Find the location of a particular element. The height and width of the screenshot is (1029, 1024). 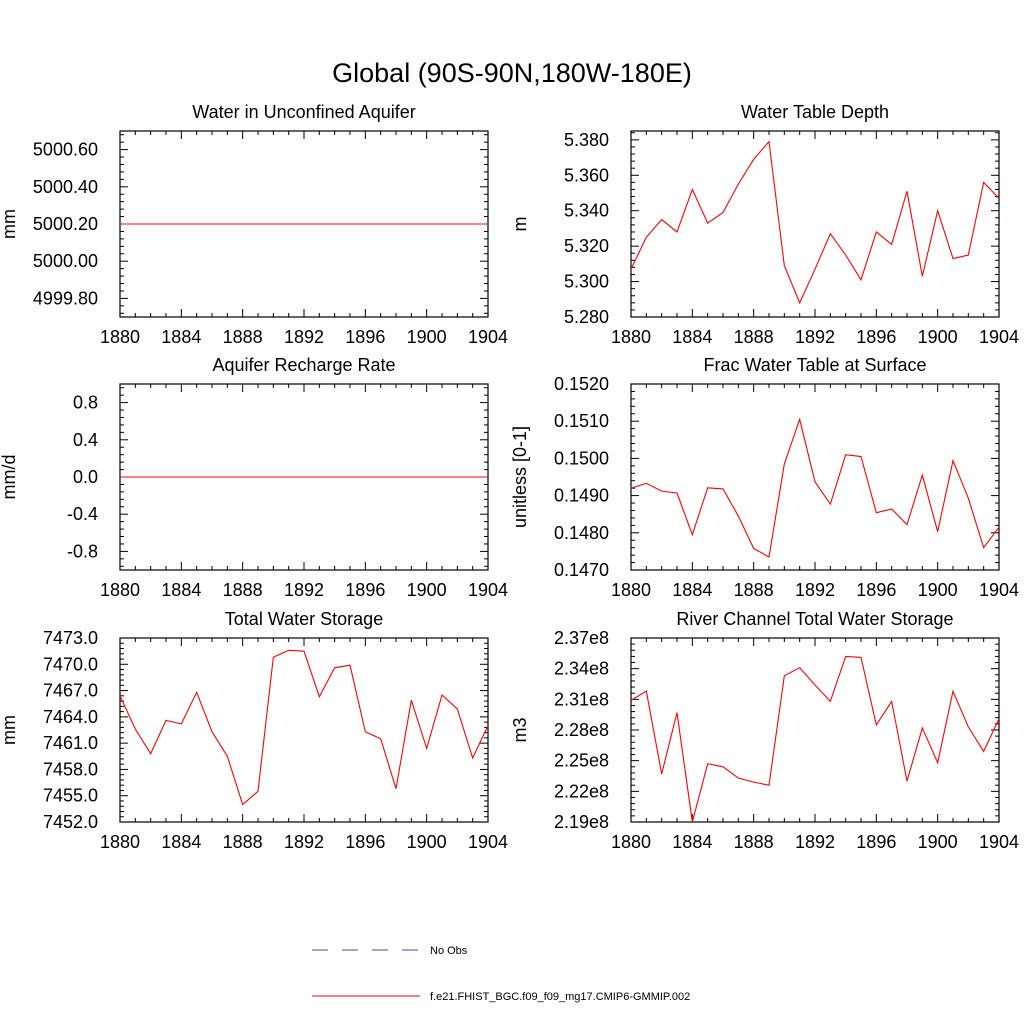

y-tick-label: 0.1470 is located at coordinates (581, 570).